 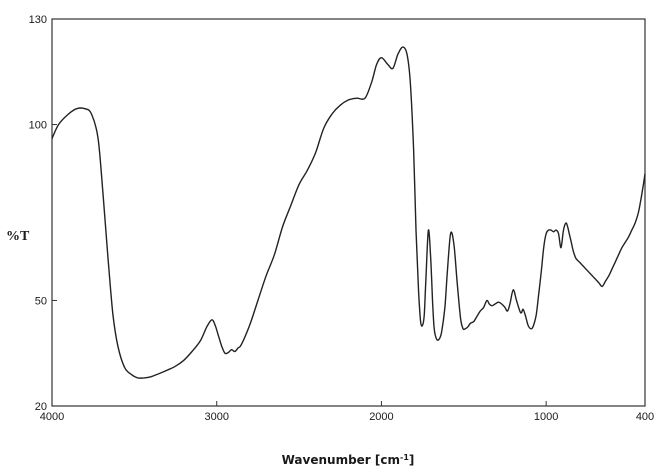 I want to click on x-axis: 4000 3000 2000 1000 400, so click(x=347, y=412).